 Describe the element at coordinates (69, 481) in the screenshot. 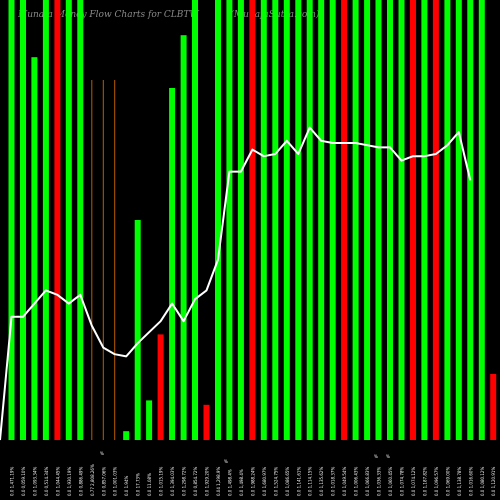

I see `tick-label-5: 0.0 1,930.19%` at that location.